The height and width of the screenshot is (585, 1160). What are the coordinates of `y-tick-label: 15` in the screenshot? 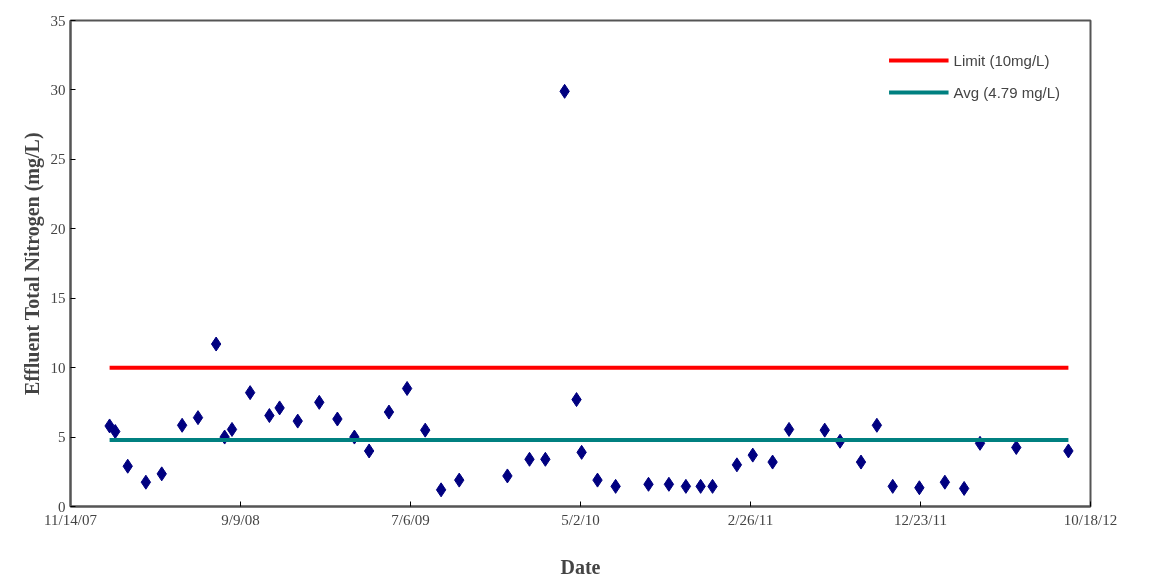 It's located at (58, 298).